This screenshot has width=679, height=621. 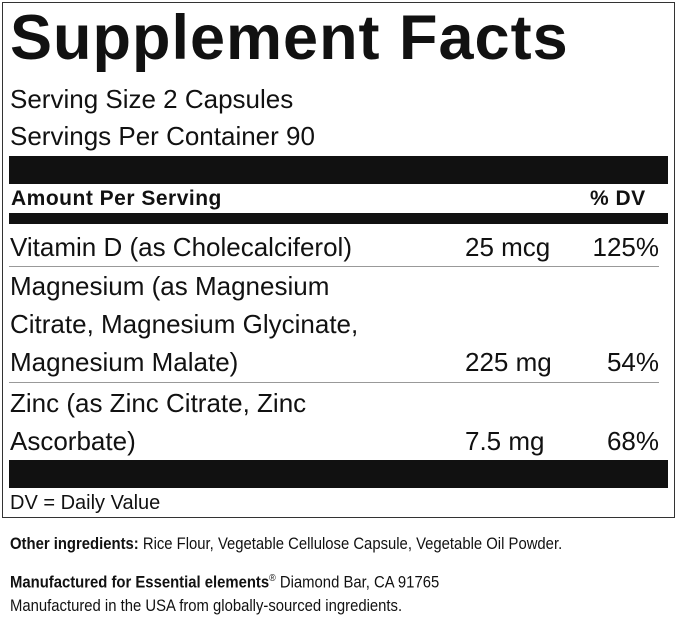 What do you see at coordinates (170, 286) in the screenshot?
I see `nutrient-name: Magnesium (as Magnesium` at bounding box center [170, 286].